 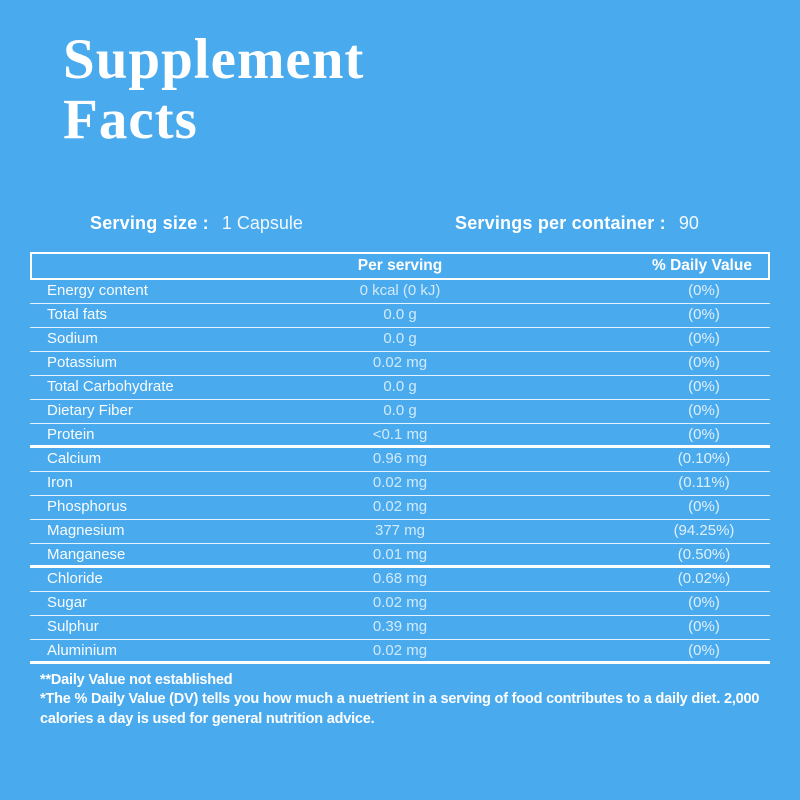 I want to click on nutrient-name: Manganese, so click(x=86, y=554).